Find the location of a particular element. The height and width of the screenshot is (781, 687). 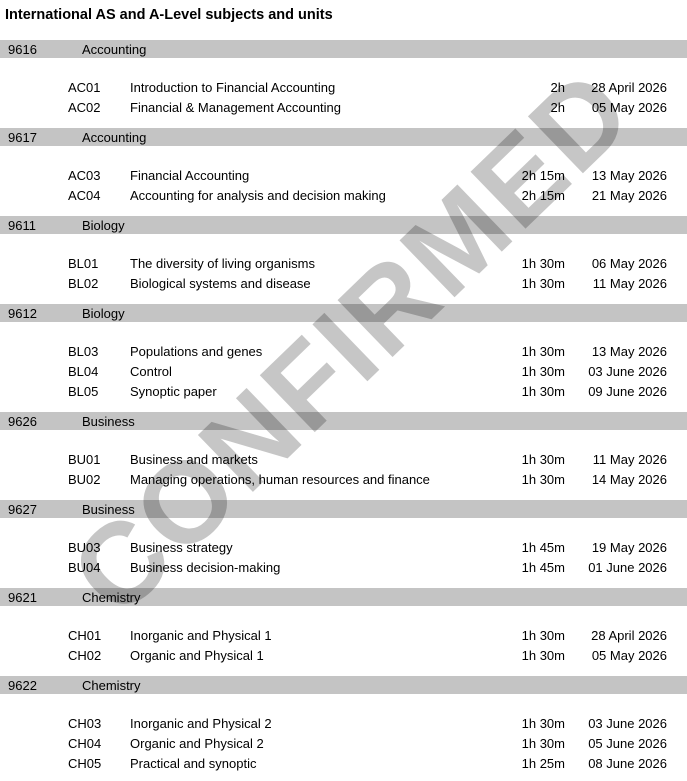

unit-title: Inorganic and Physical 2 is located at coordinates (201, 723).